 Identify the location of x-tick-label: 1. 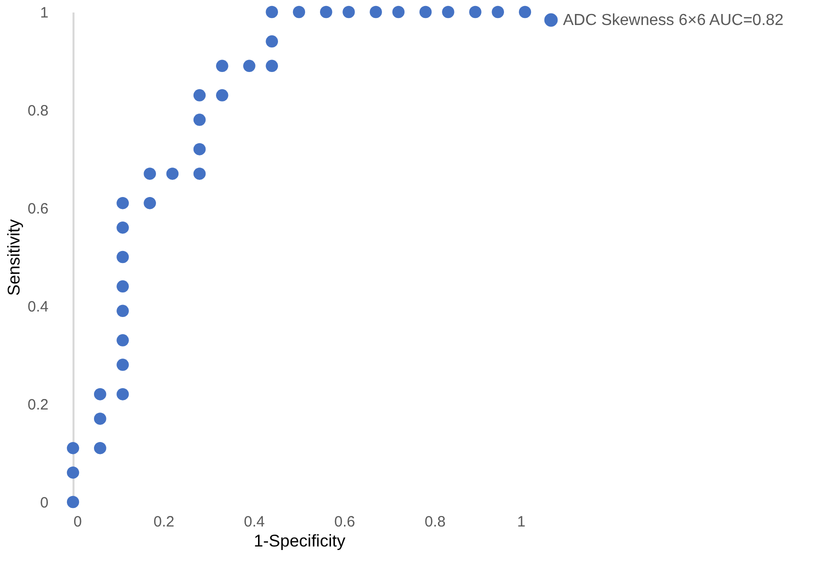
(521, 522).